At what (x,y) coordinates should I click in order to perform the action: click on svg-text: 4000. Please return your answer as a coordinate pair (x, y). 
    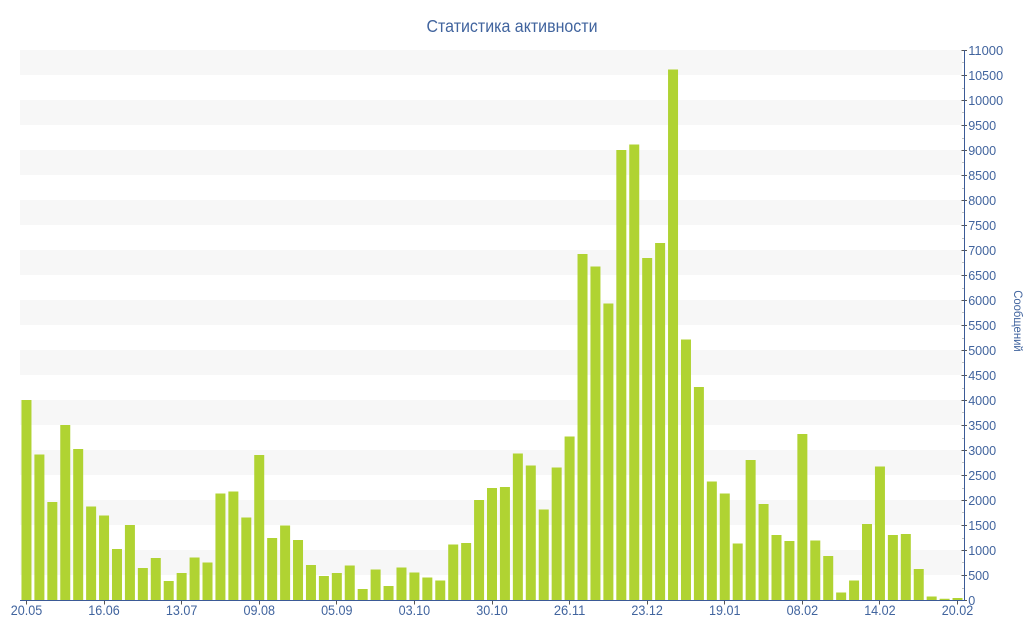
    Looking at the image, I should click on (982, 400).